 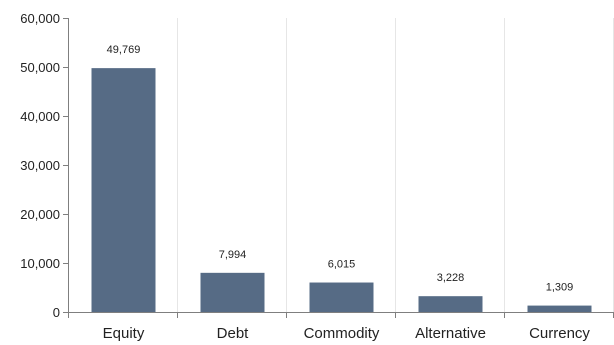 What do you see at coordinates (40, 67) in the screenshot?
I see `y-tick-label-5: 50,000` at bounding box center [40, 67].